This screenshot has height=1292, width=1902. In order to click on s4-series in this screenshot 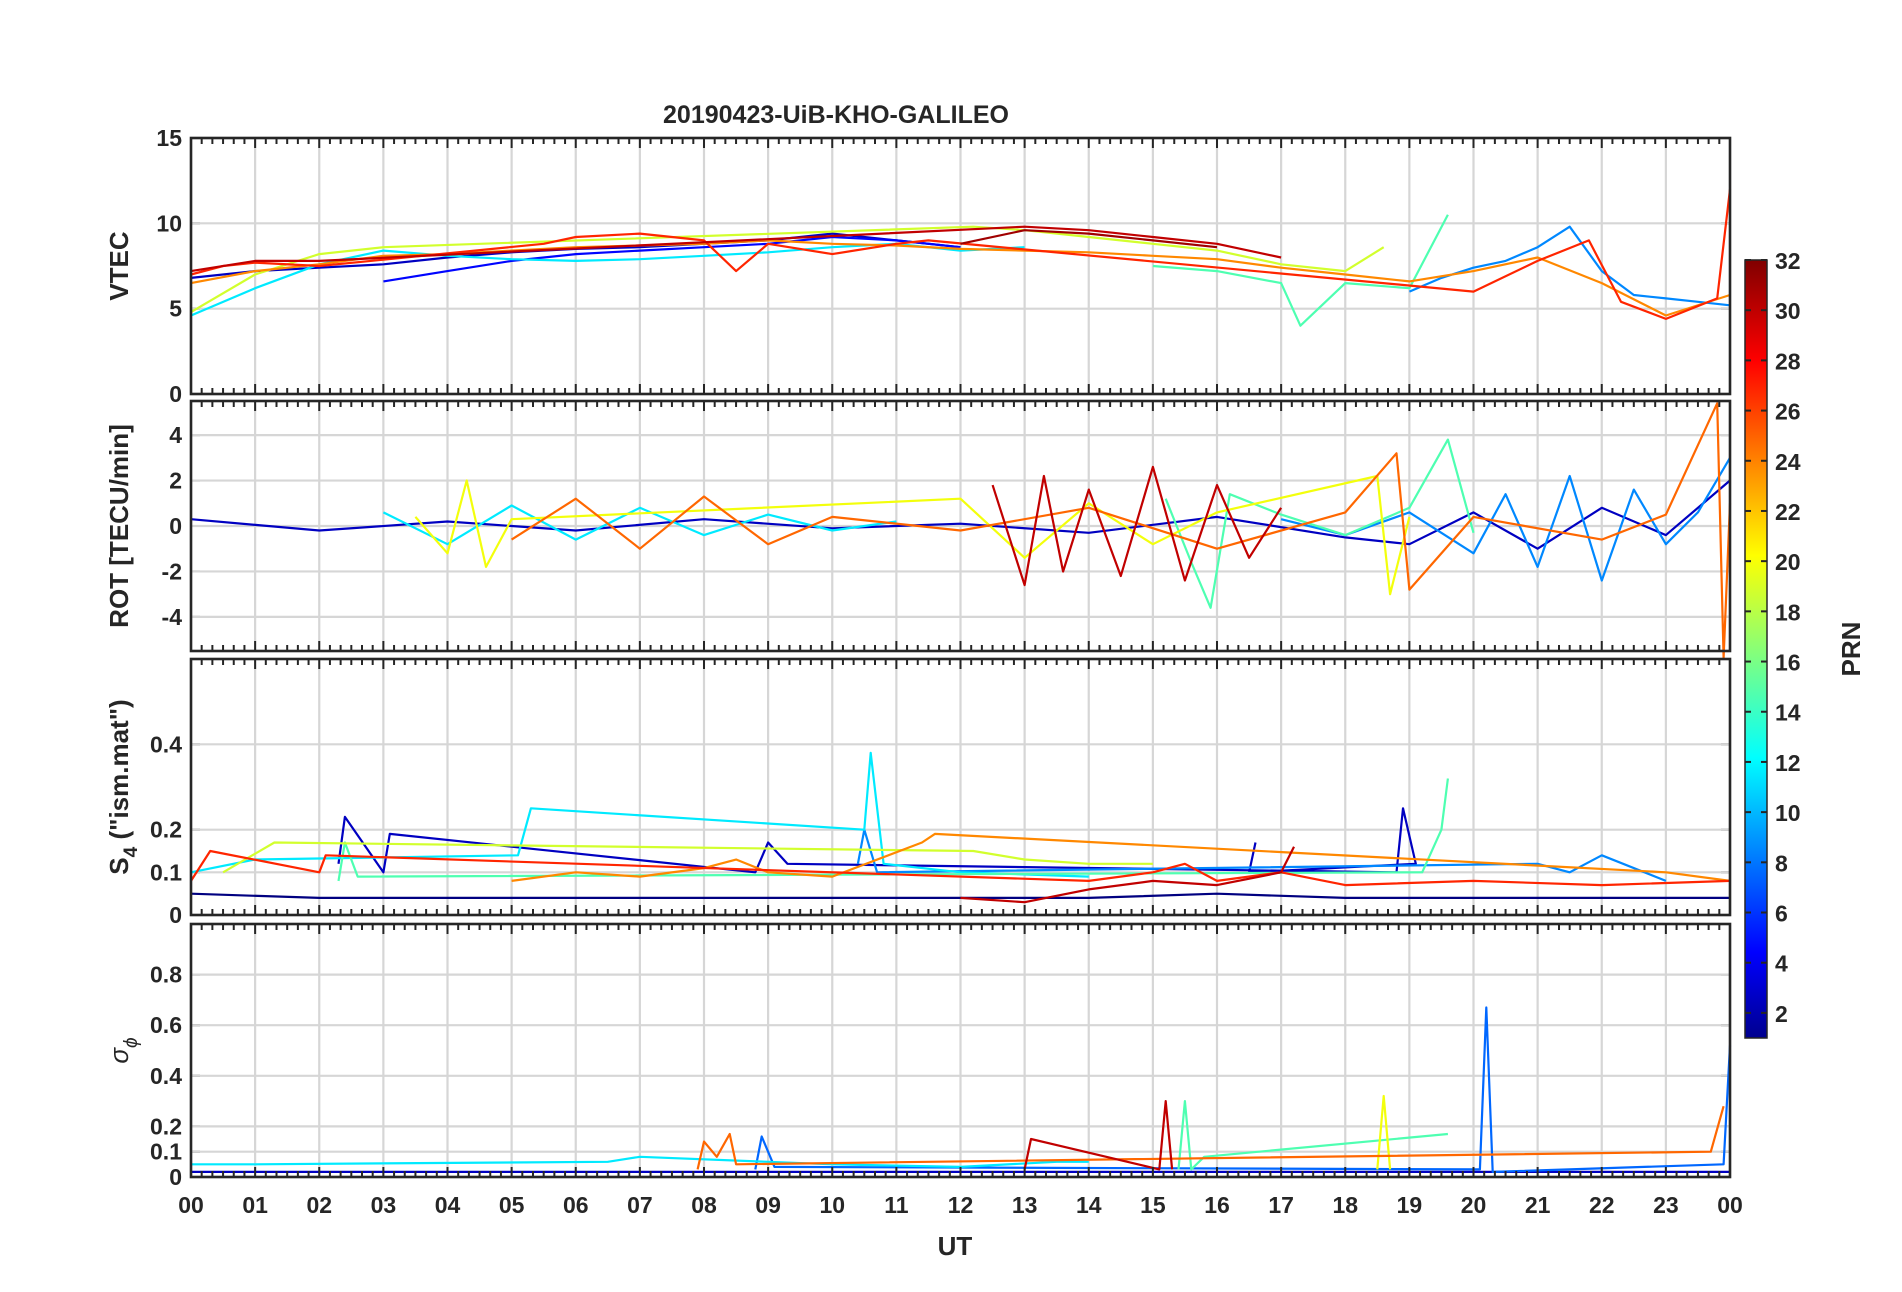, I will do `click(960, 827)`.